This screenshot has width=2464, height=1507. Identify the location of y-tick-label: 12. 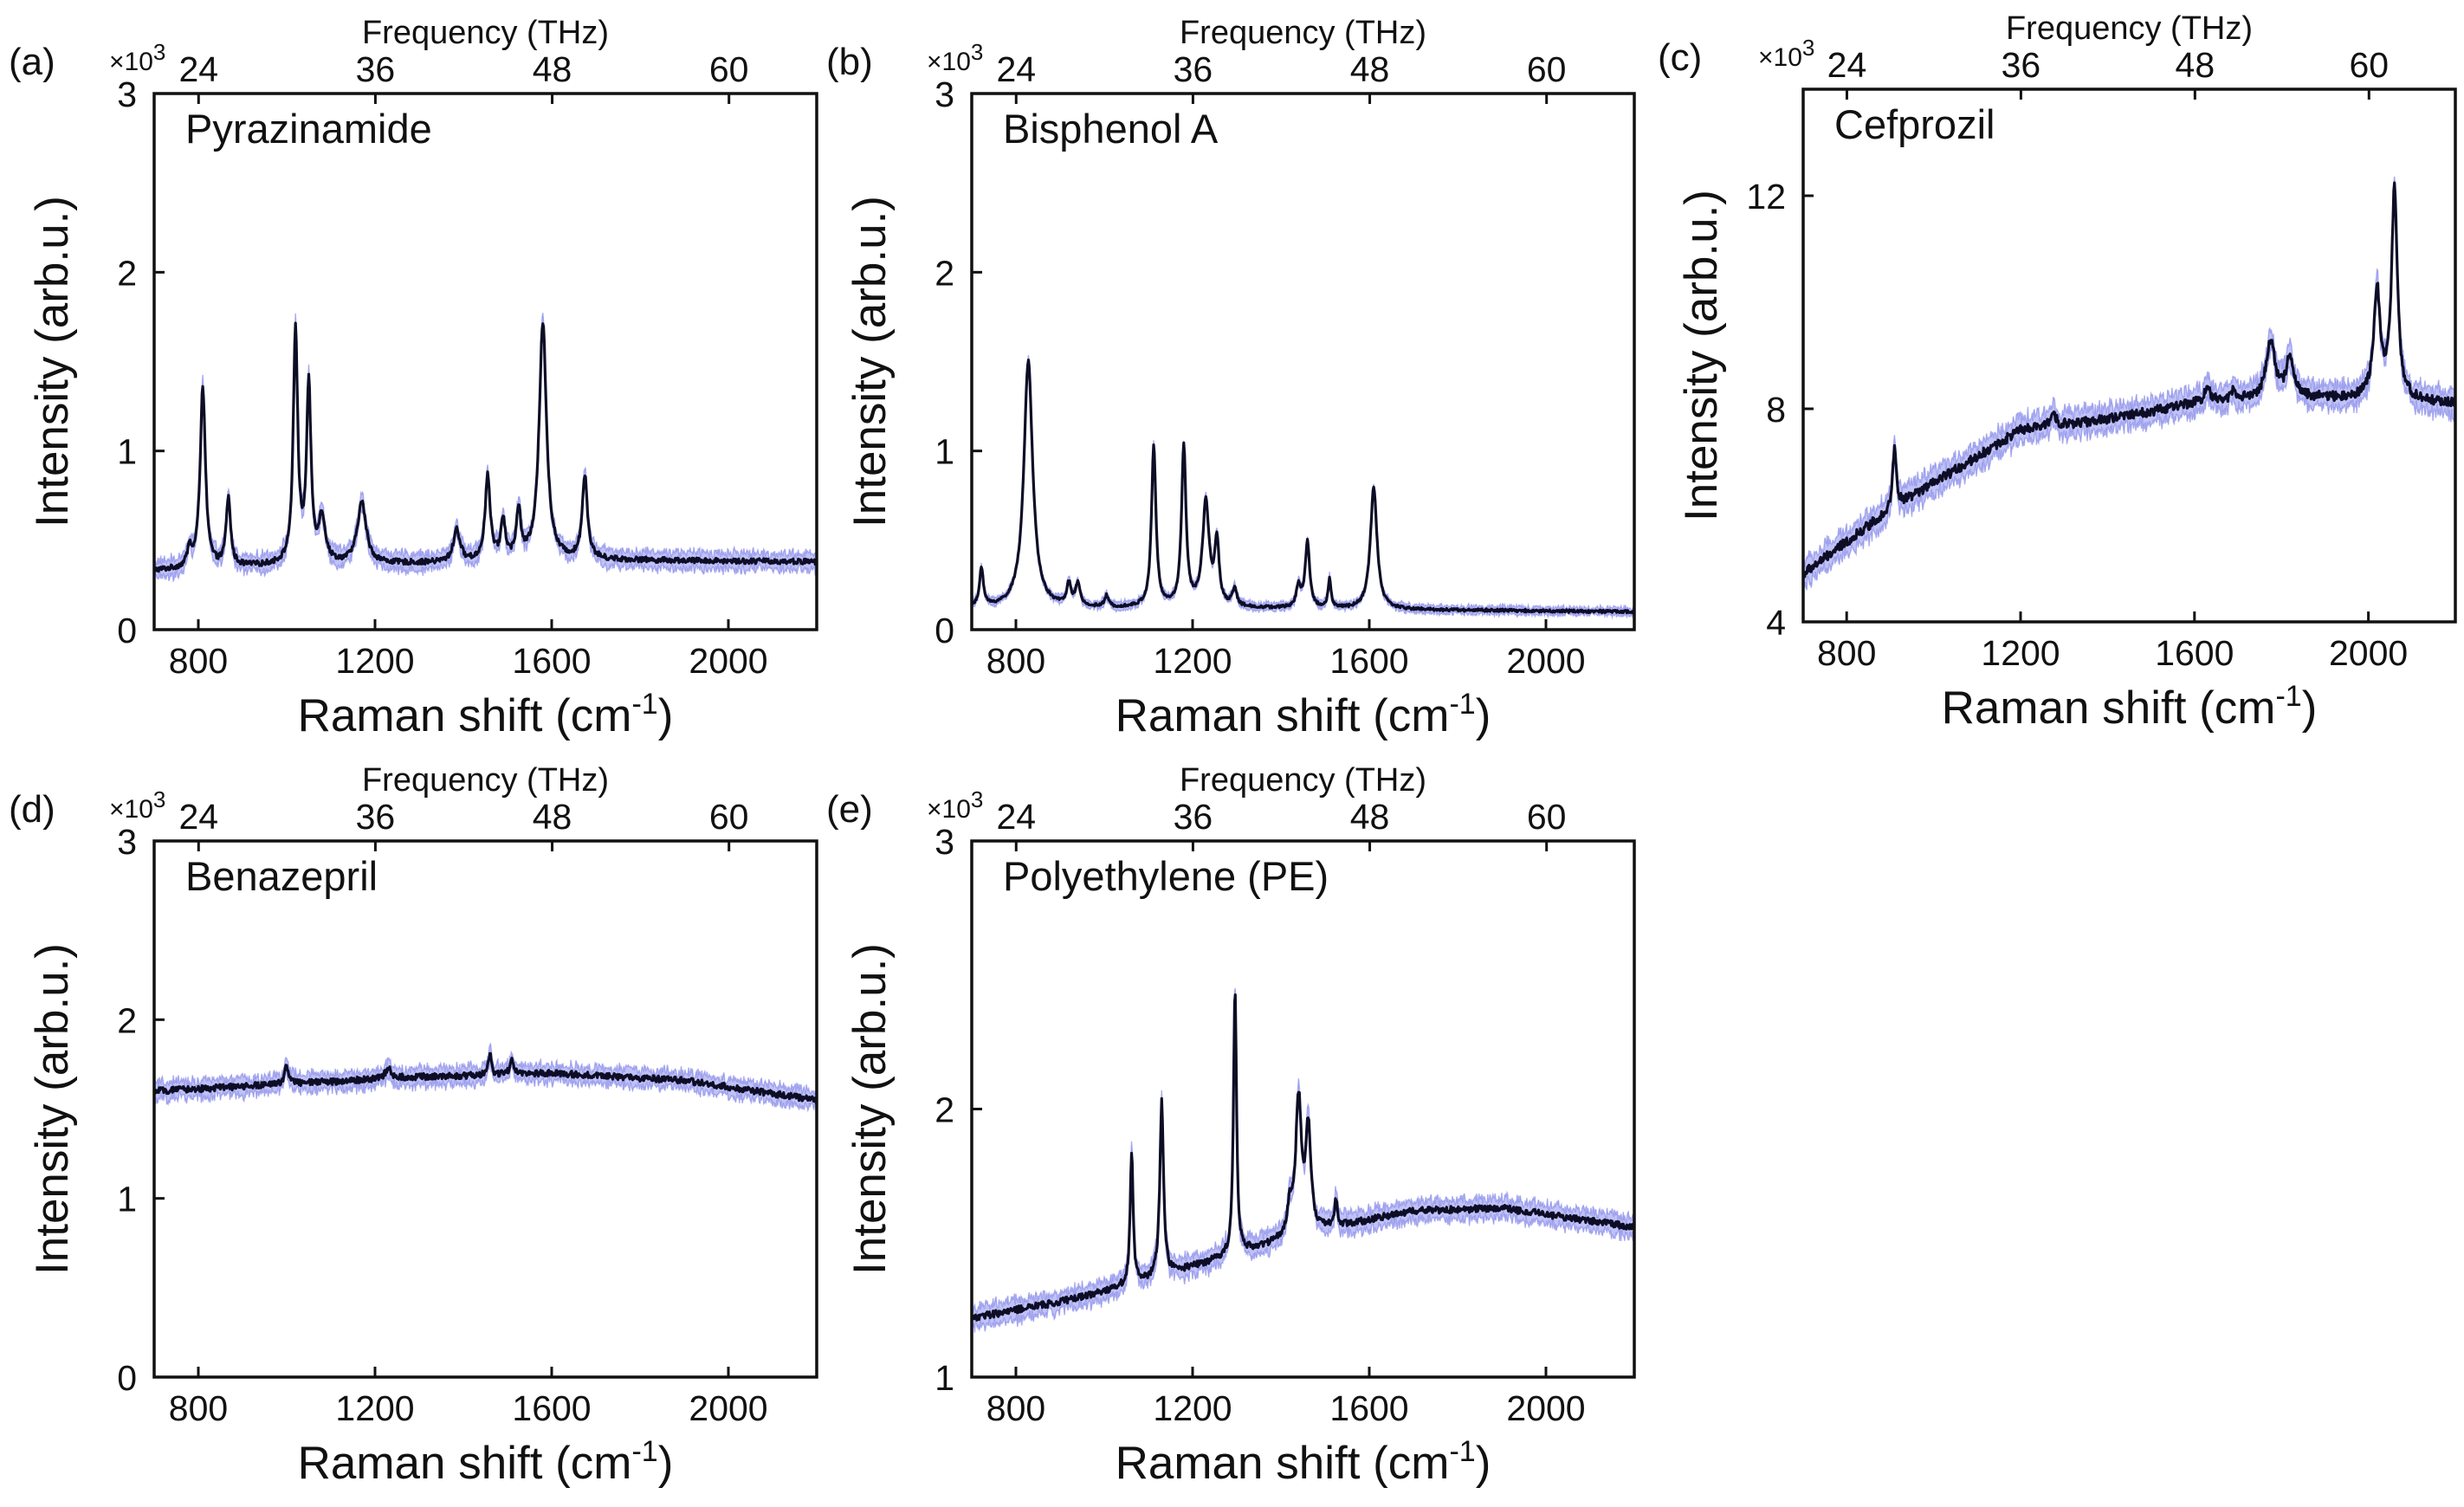
(1766, 197).